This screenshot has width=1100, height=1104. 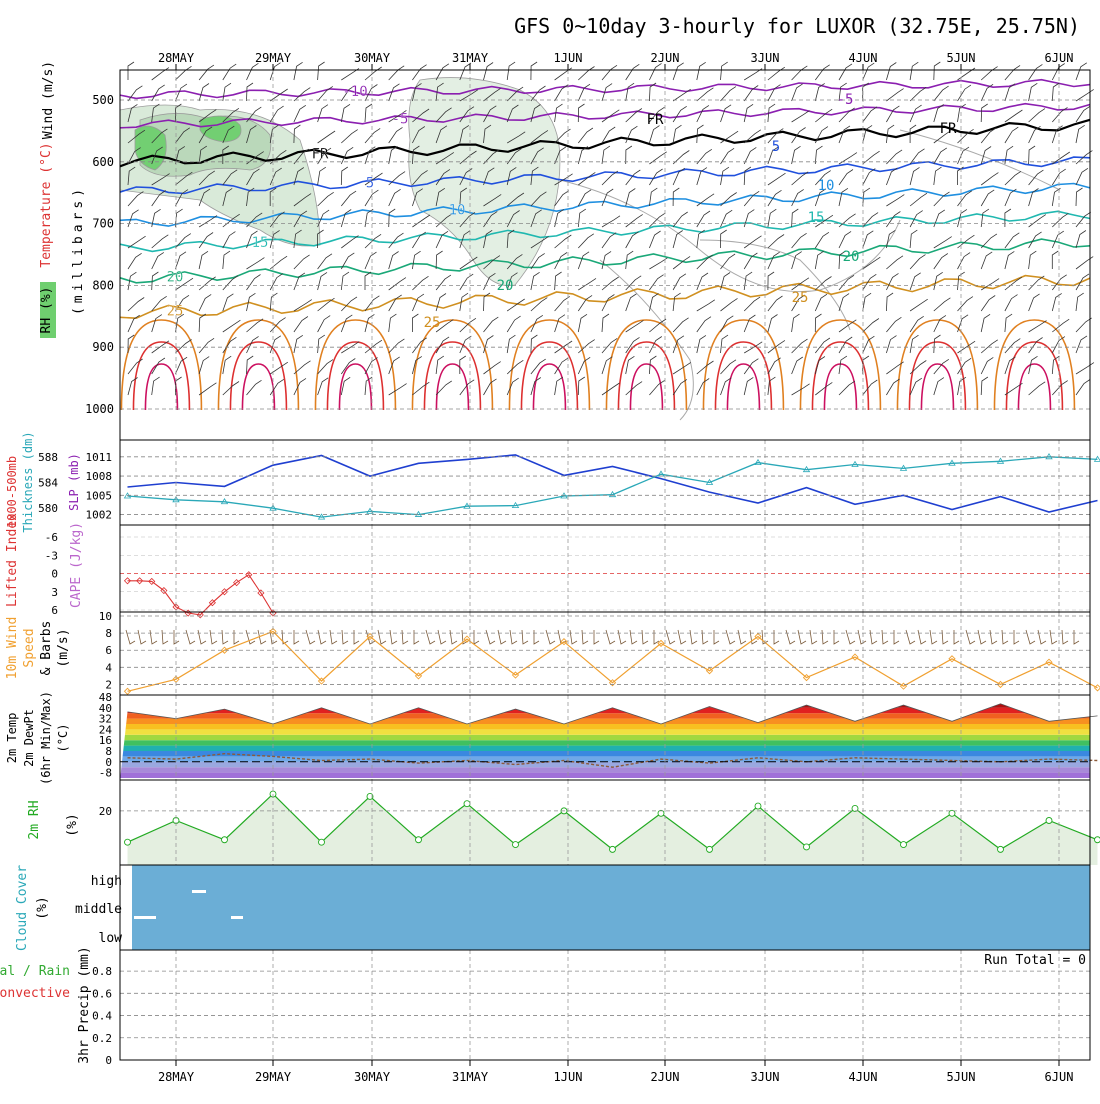 I want to click on slp-ylabel: SLP (mb), so click(x=74, y=482).